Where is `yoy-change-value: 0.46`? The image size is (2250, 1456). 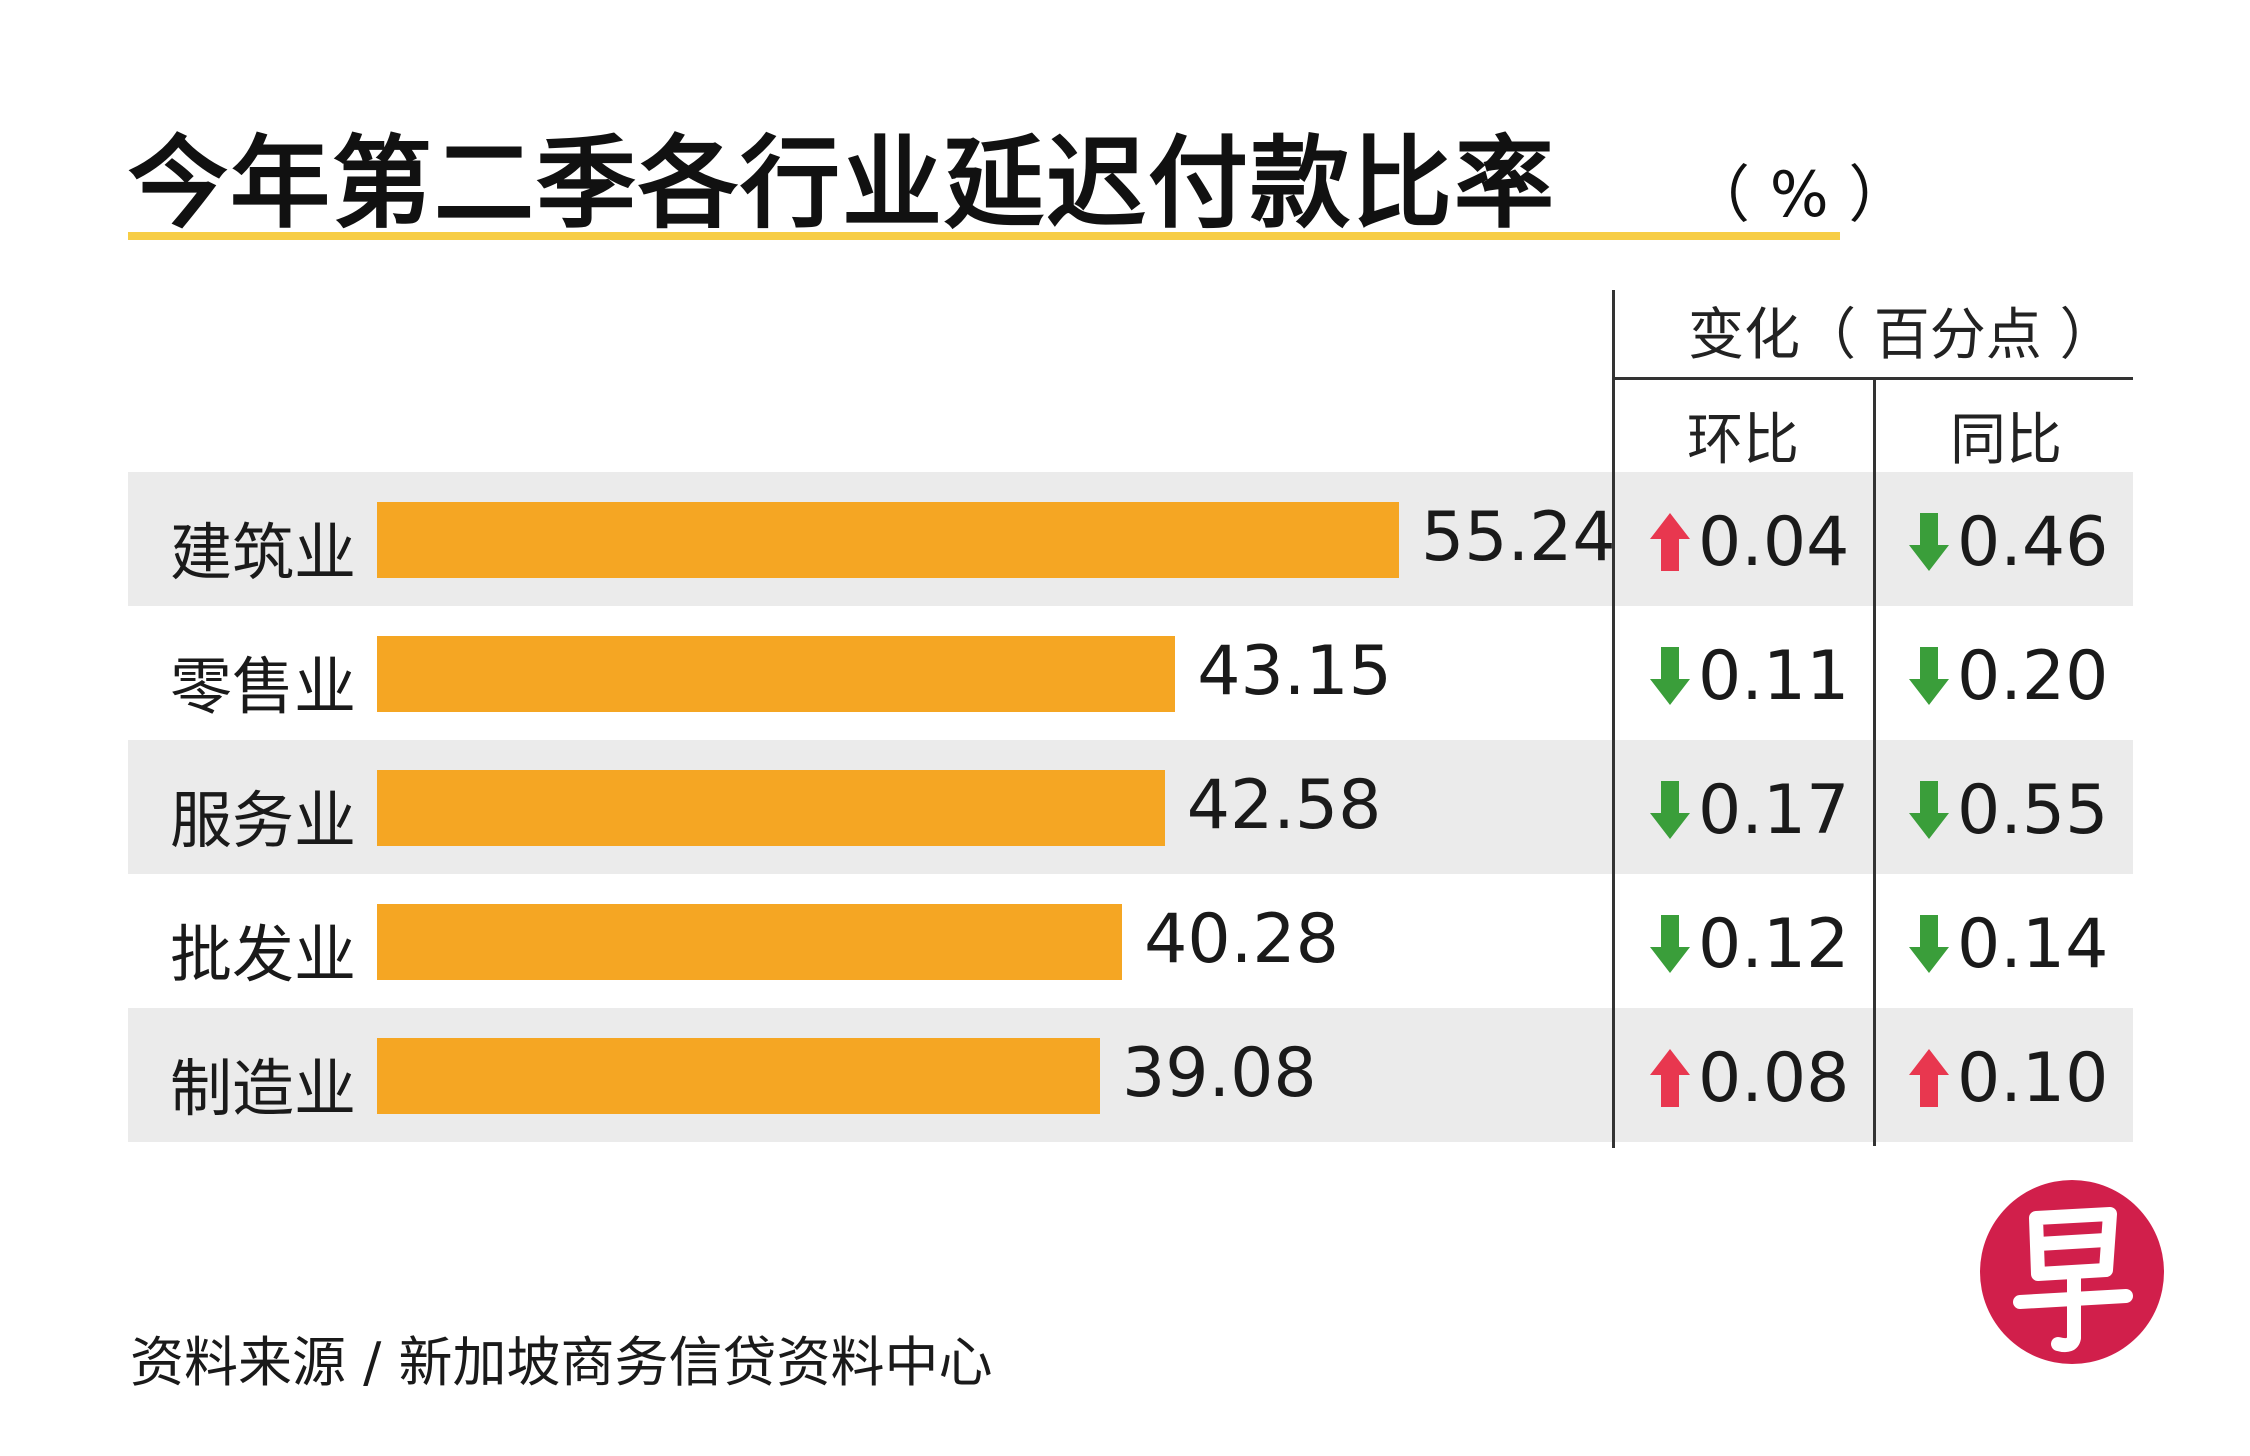 yoy-change-value: 0.46 is located at coordinates (2033, 542).